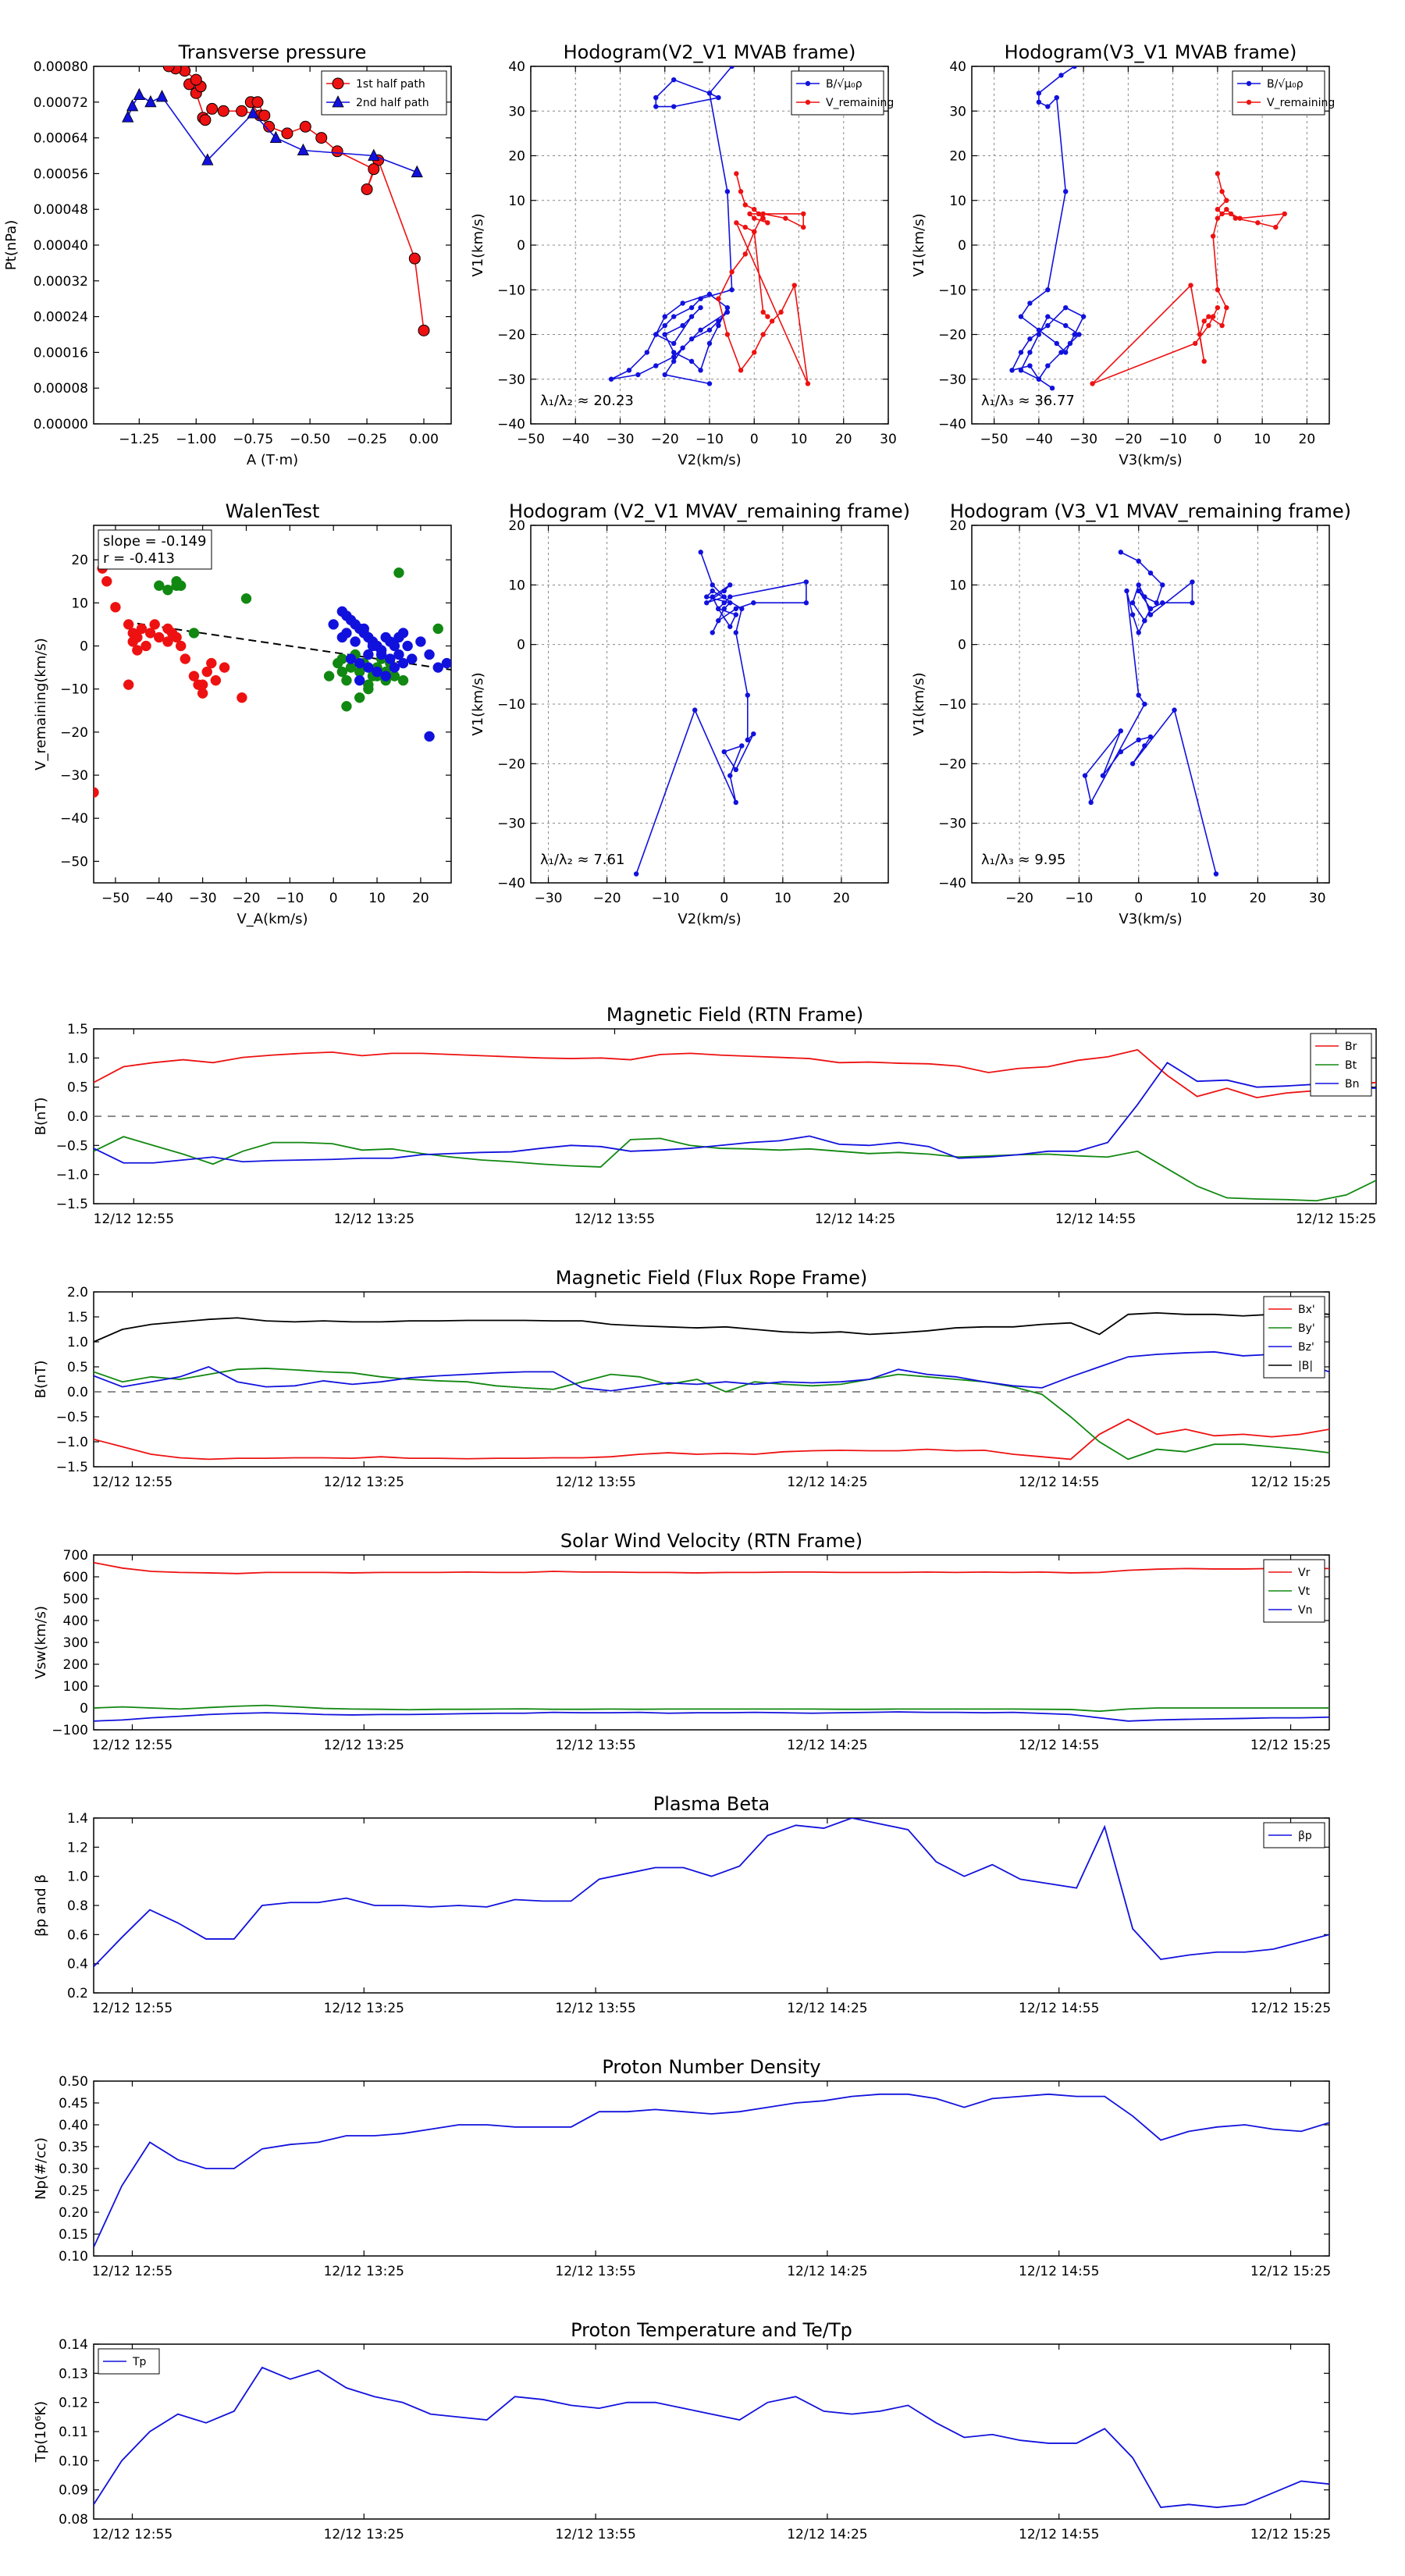 Image resolution: width=1405 pixels, height=2576 pixels. Describe the element at coordinates (257, 102) in the screenshot. I see `tp-series-0-point` at that location.